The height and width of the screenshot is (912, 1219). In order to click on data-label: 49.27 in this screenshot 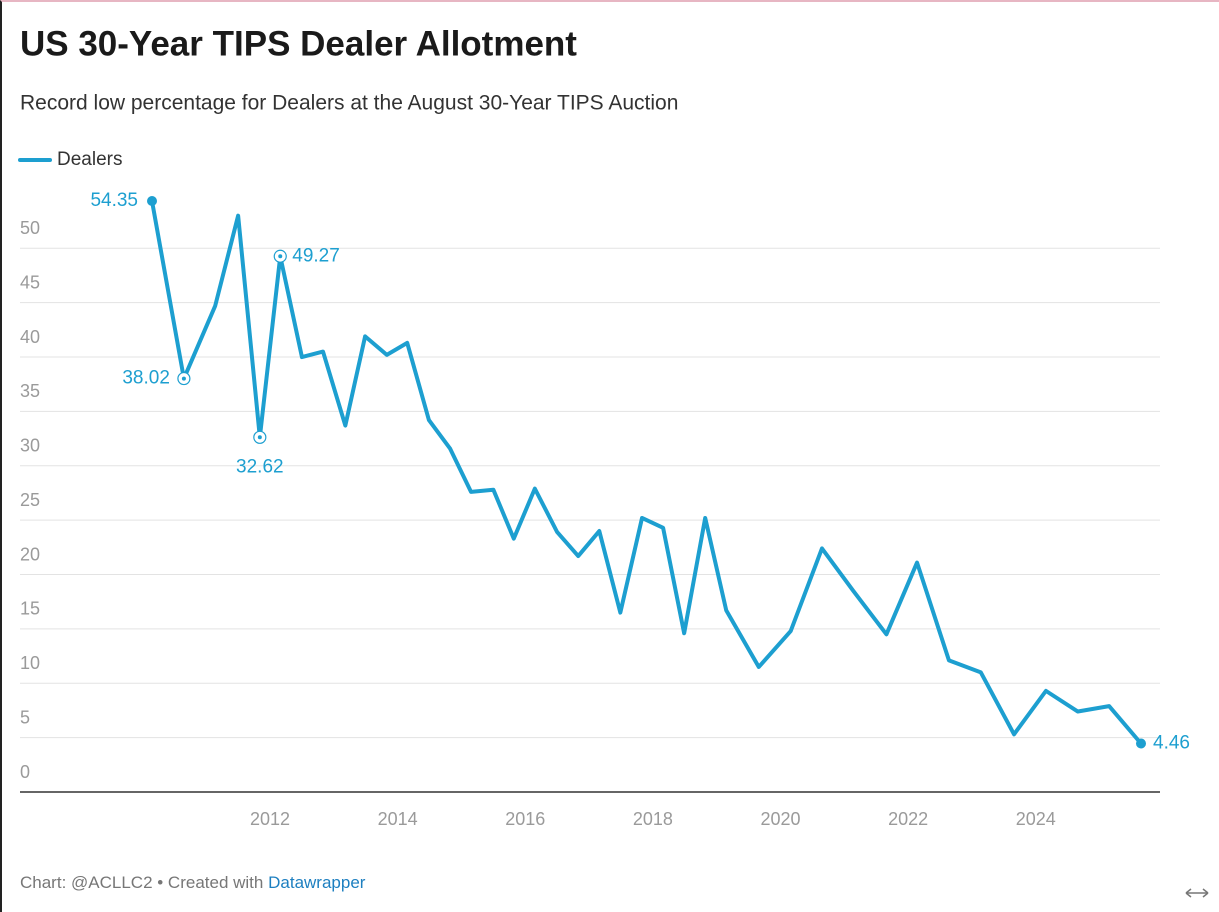, I will do `click(316, 255)`.